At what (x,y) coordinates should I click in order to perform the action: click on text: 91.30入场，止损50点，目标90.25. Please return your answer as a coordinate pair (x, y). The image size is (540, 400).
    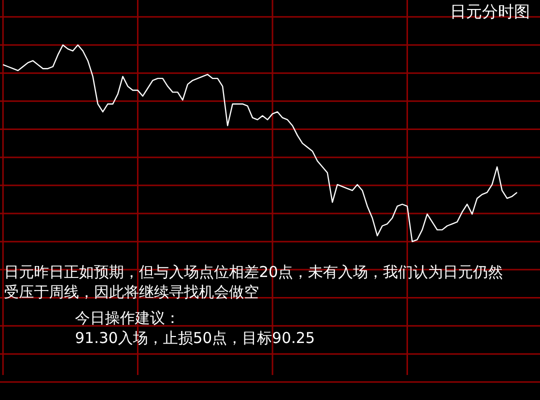
    Looking at the image, I should click on (195, 338).